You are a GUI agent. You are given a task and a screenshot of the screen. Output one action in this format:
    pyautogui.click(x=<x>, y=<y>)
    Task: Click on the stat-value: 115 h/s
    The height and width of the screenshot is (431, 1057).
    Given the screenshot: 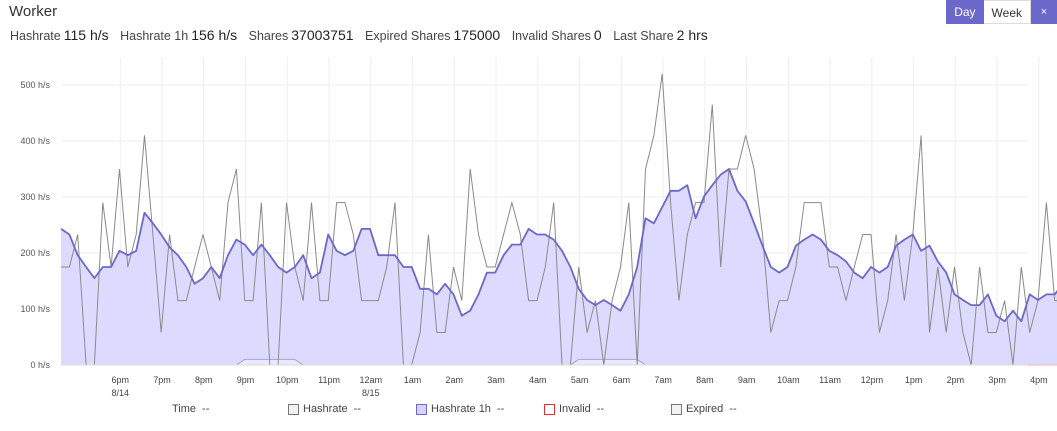 What is the action you would take?
    pyautogui.click(x=86, y=35)
    